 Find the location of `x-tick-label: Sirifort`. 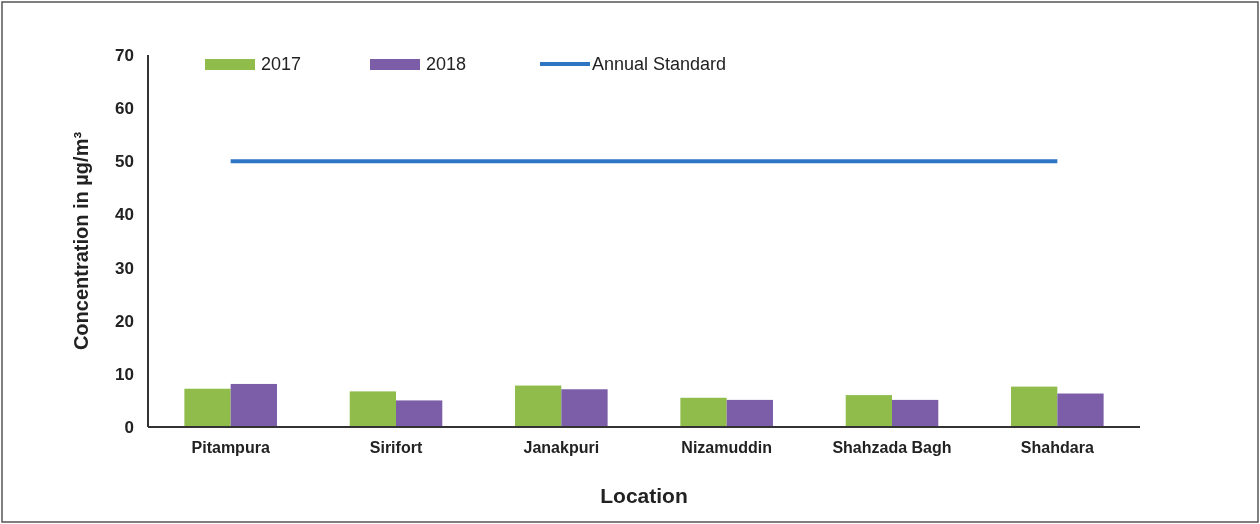

x-tick-label: Sirifort is located at coordinates (396, 447).